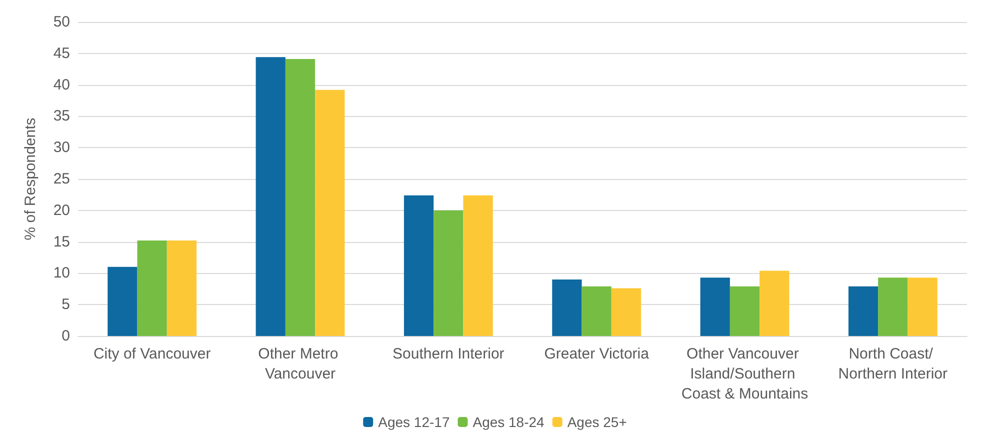 The height and width of the screenshot is (444, 990). What do you see at coordinates (597, 422) in the screenshot?
I see `legend-label: Ages 25+` at bounding box center [597, 422].